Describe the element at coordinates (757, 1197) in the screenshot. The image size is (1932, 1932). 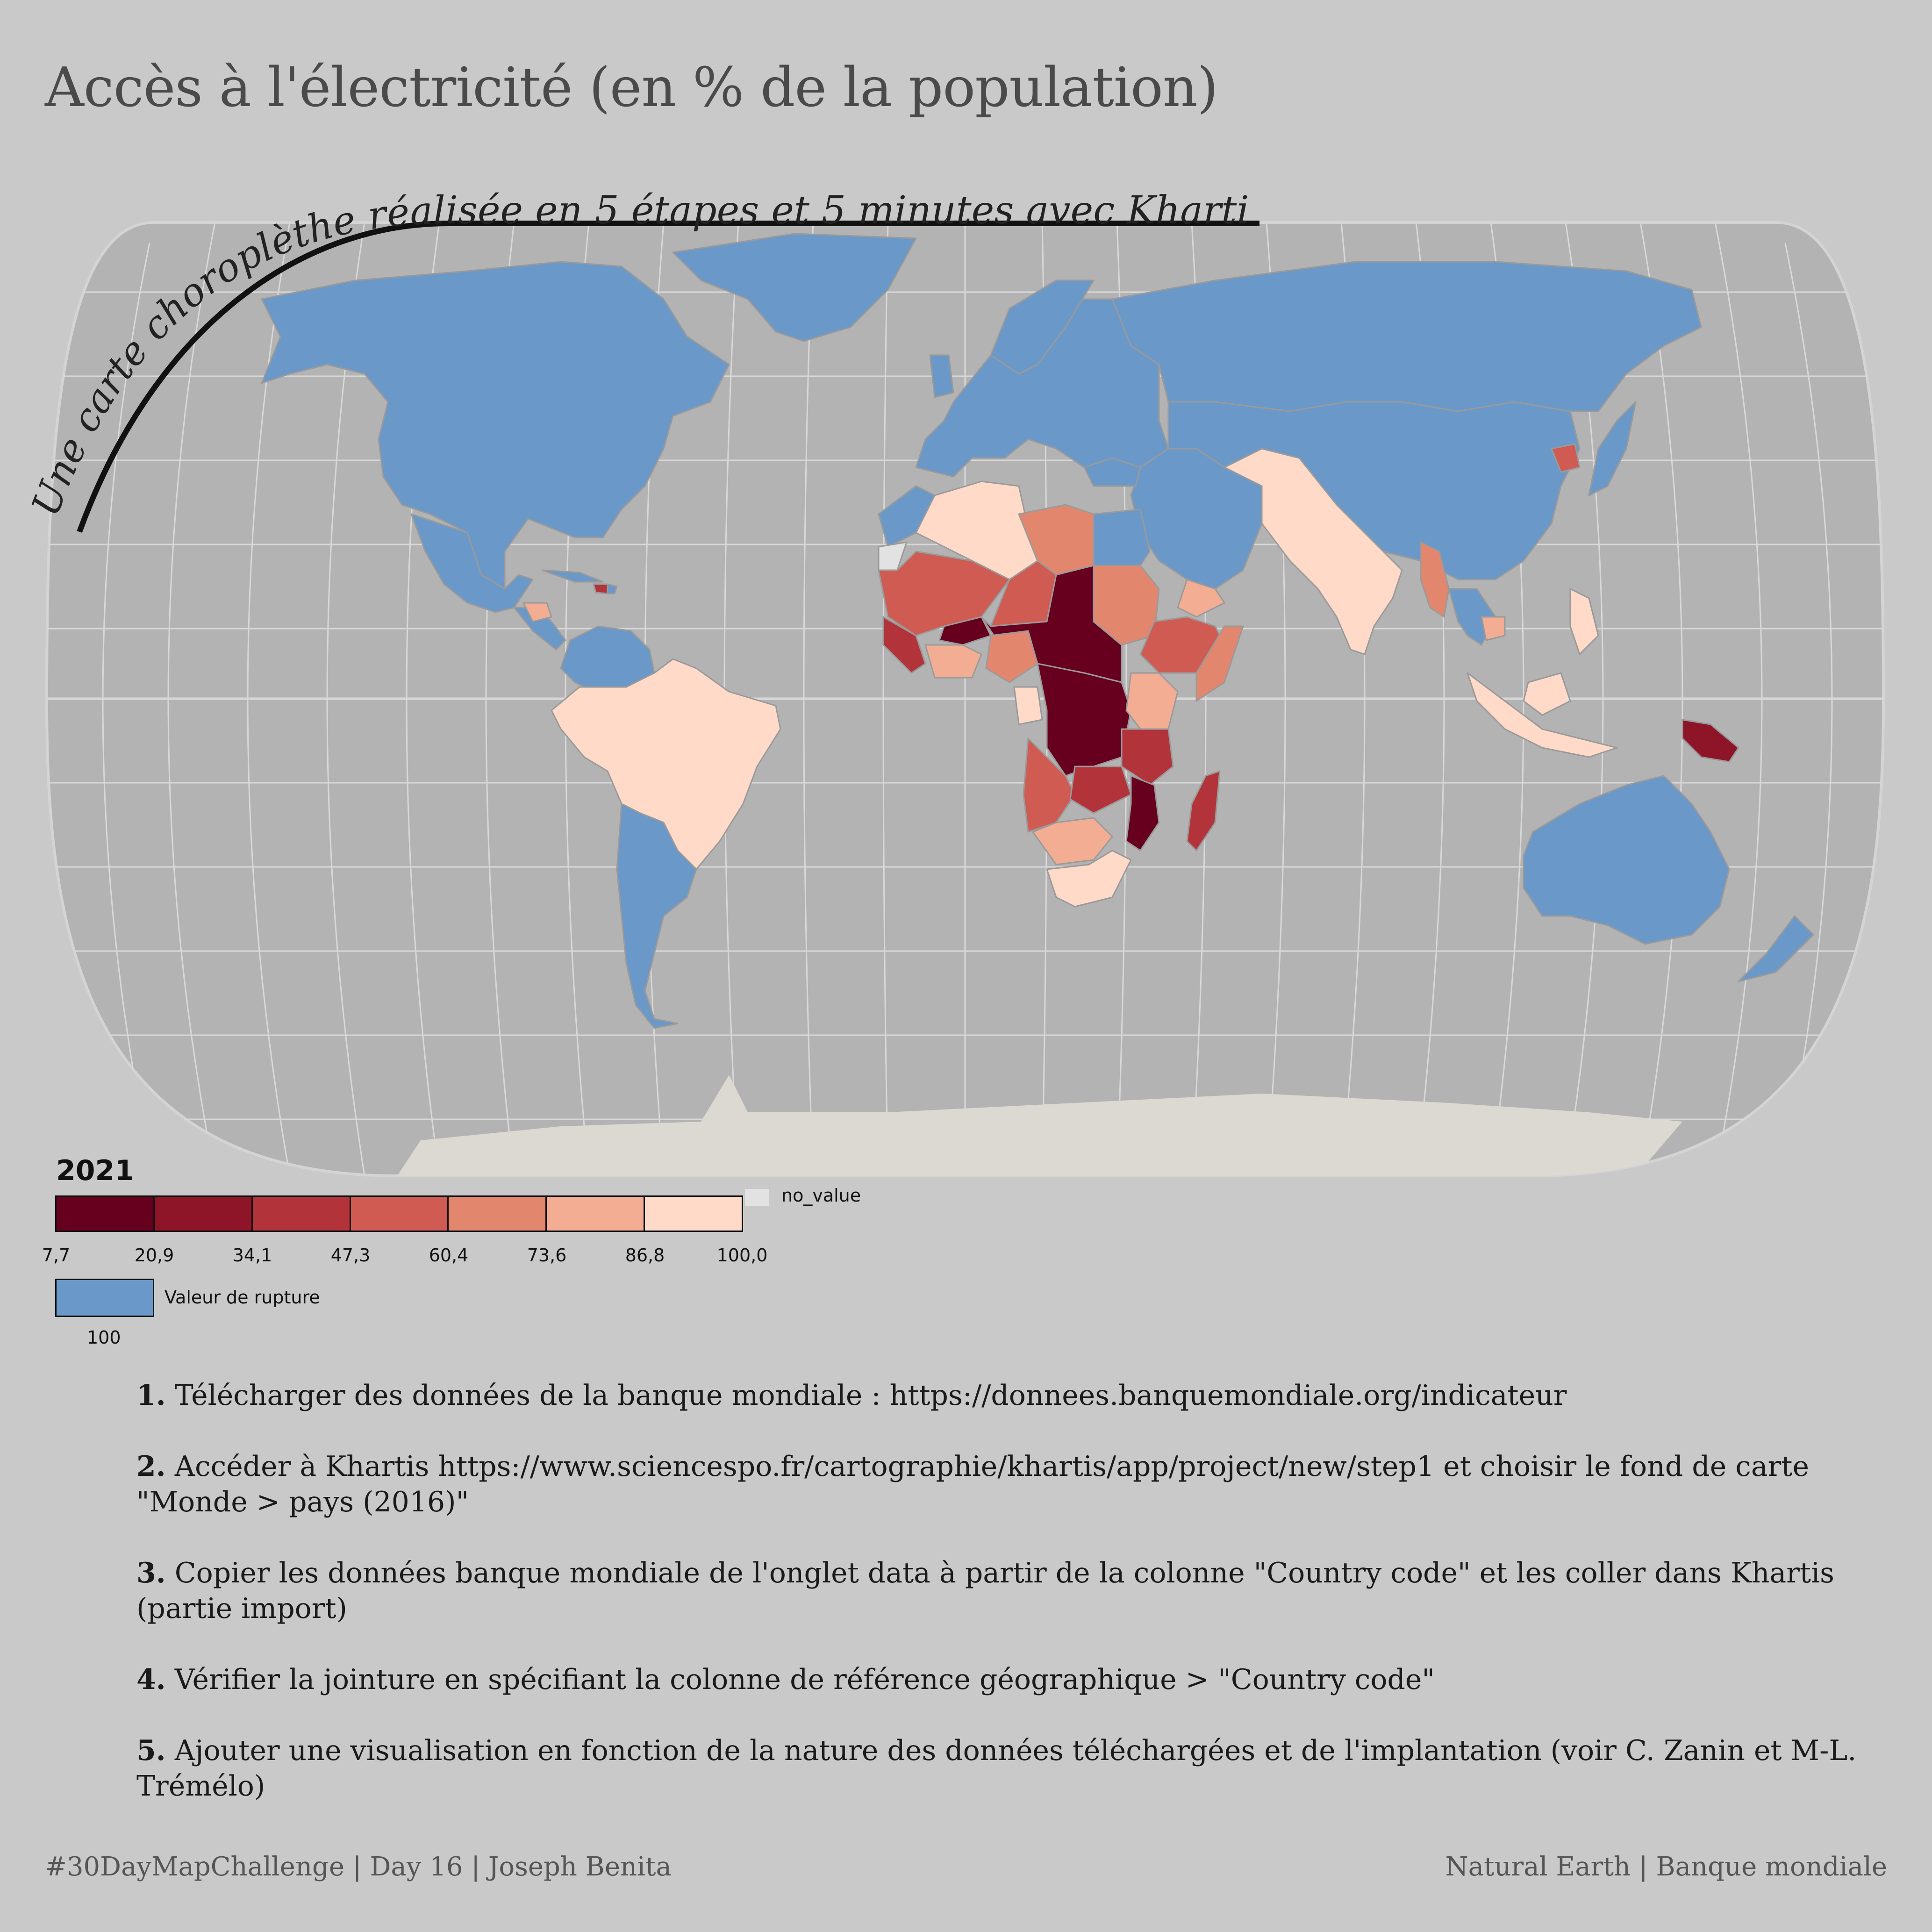
I see `no-value-swatch` at that location.